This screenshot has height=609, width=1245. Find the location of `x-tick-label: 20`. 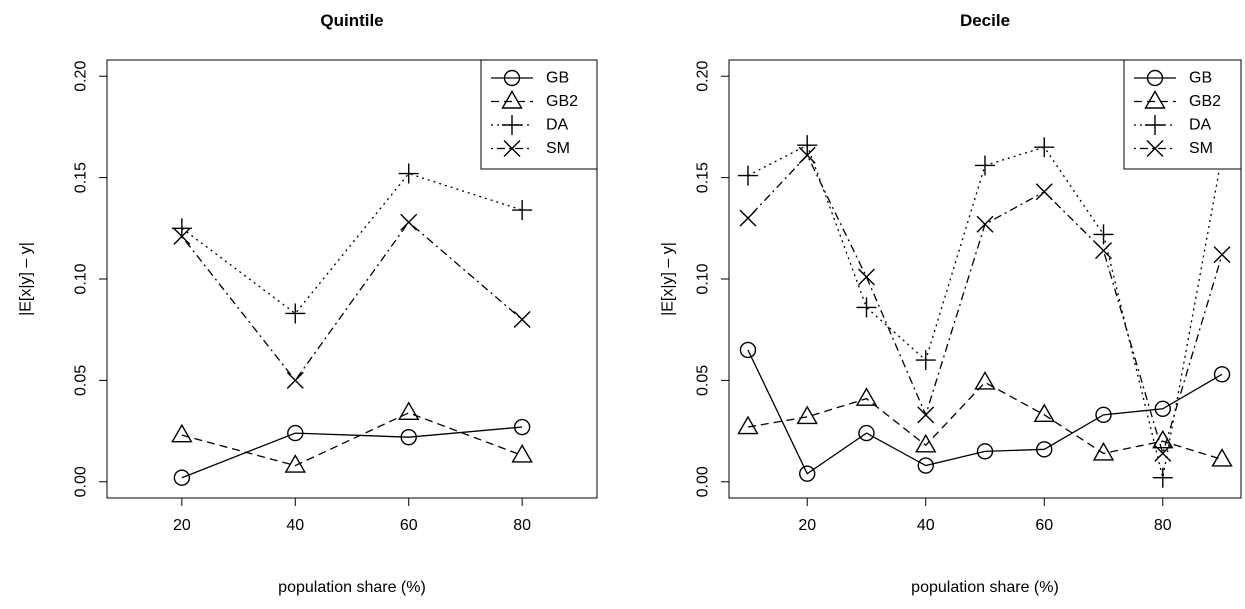

x-tick-label: 20 is located at coordinates (807, 525).